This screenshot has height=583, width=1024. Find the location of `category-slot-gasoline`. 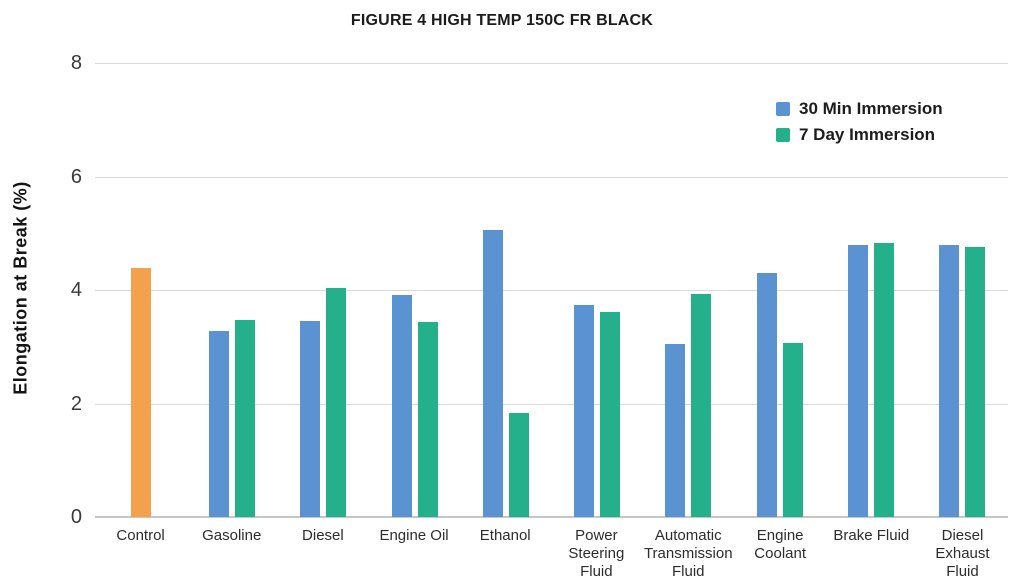

category-slot-gasoline is located at coordinates (231, 290).